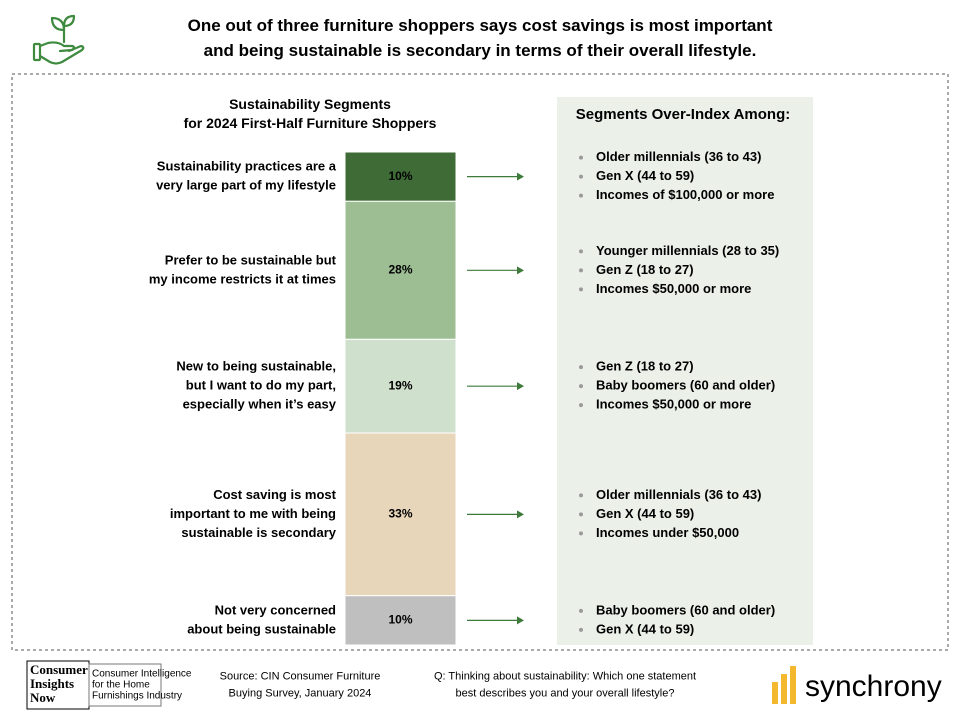 Image resolution: width=960 pixels, height=720 pixels. Describe the element at coordinates (261, 628) in the screenshot. I see `category-label: about being sustainable` at that location.